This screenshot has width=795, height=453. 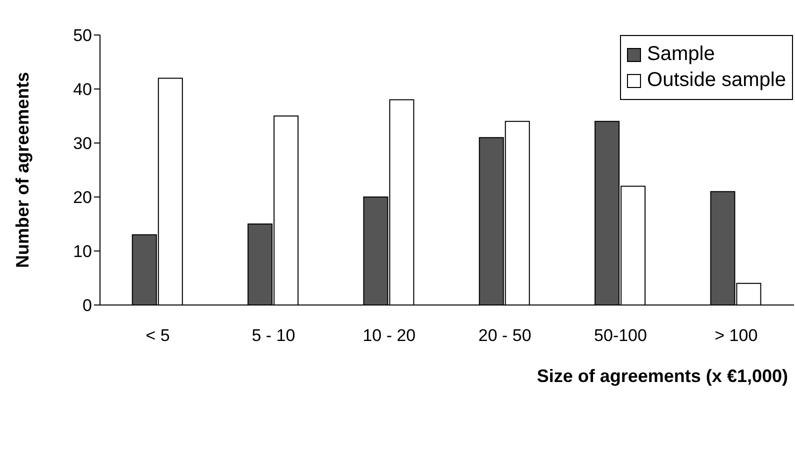 What do you see at coordinates (22, 170) in the screenshot?
I see `y-axis-title: Number of agreements` at bounding box center [22, 170].